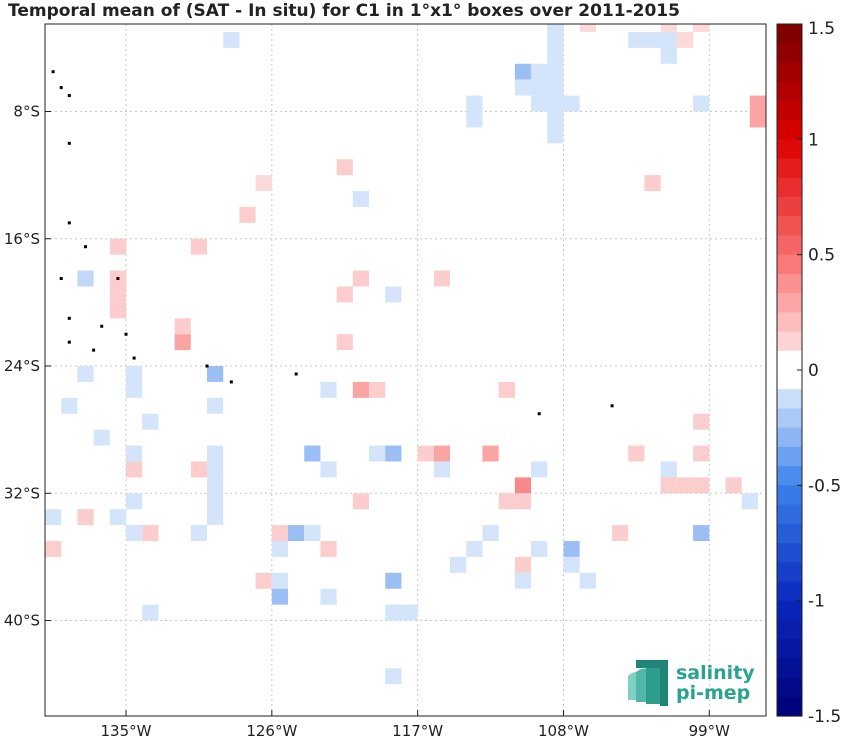 The image size is (847, 740). What do you see at coordinates (22, 493) in the screenshot?
I see `y-tick-label: 32°S` at bounding box center [22, 493].